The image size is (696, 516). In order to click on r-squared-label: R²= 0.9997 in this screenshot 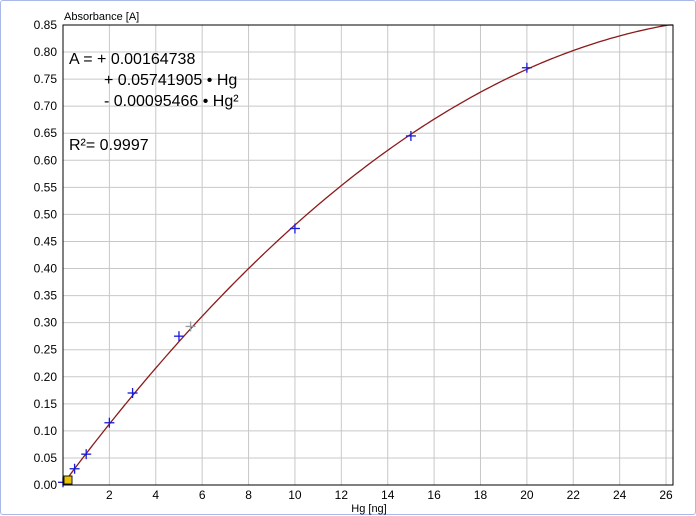, I will do `click(109, 145)`.